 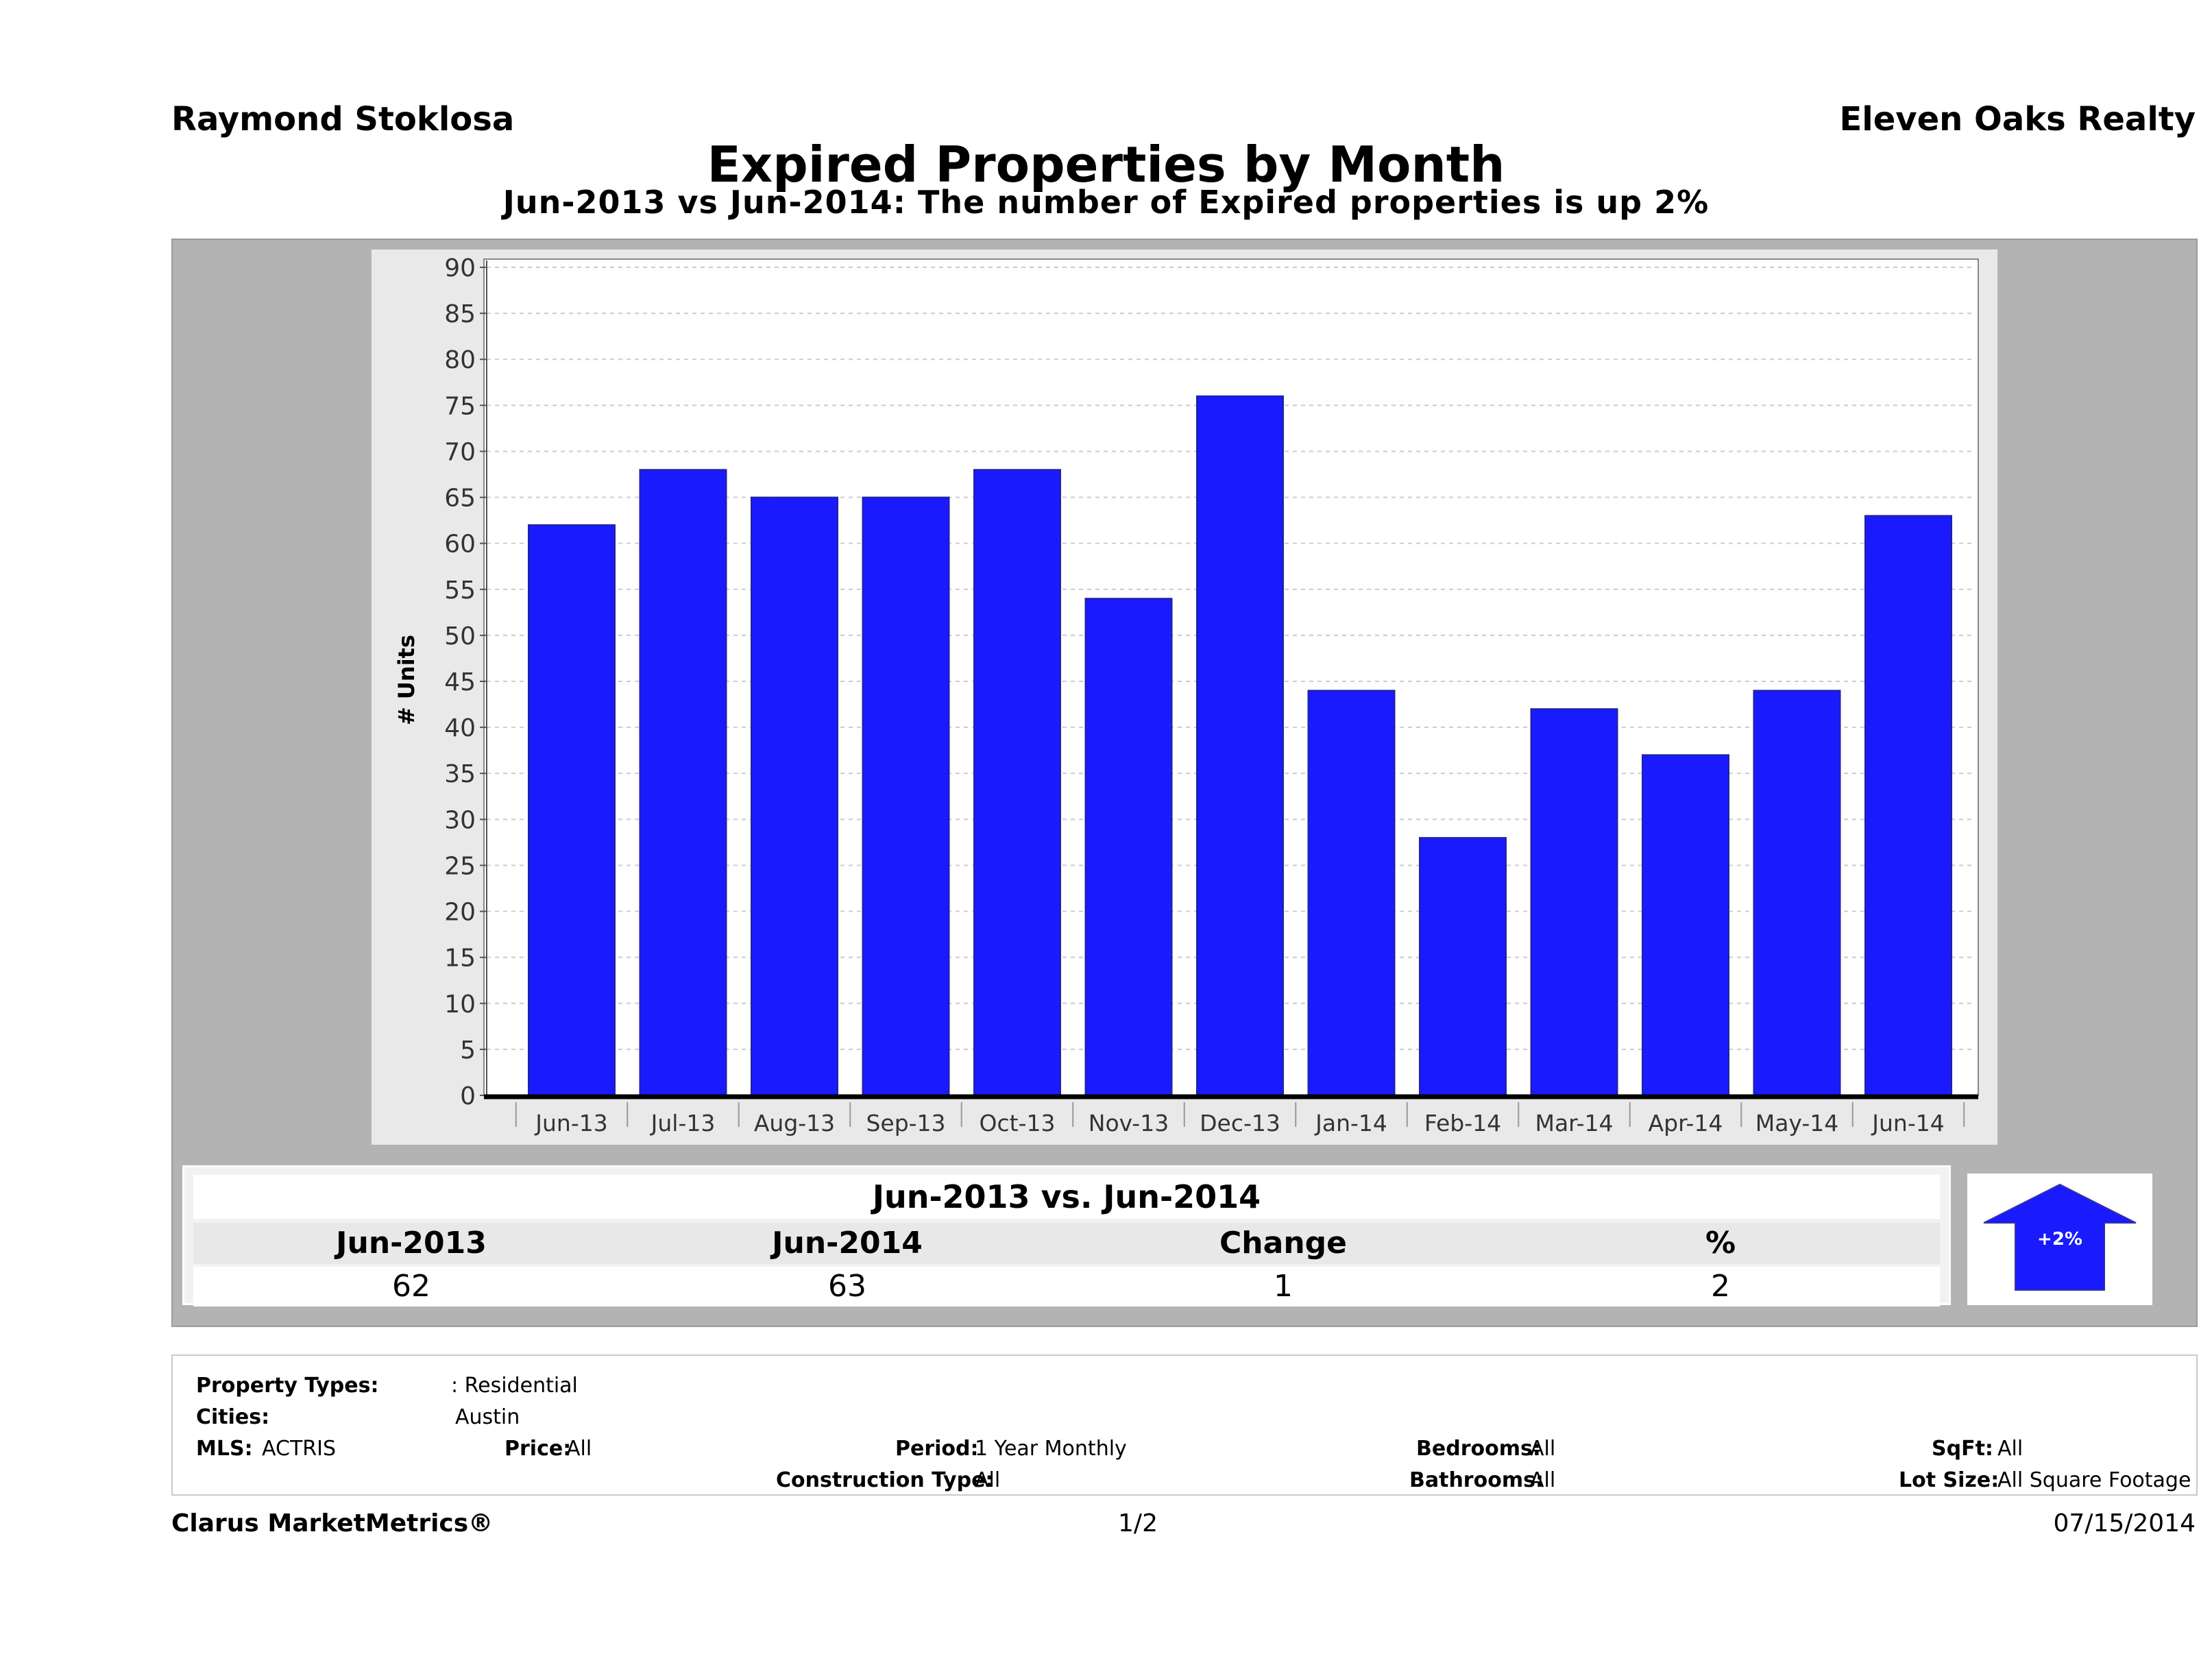 I want to click on price-value: All, so click(x=579, y=1449).